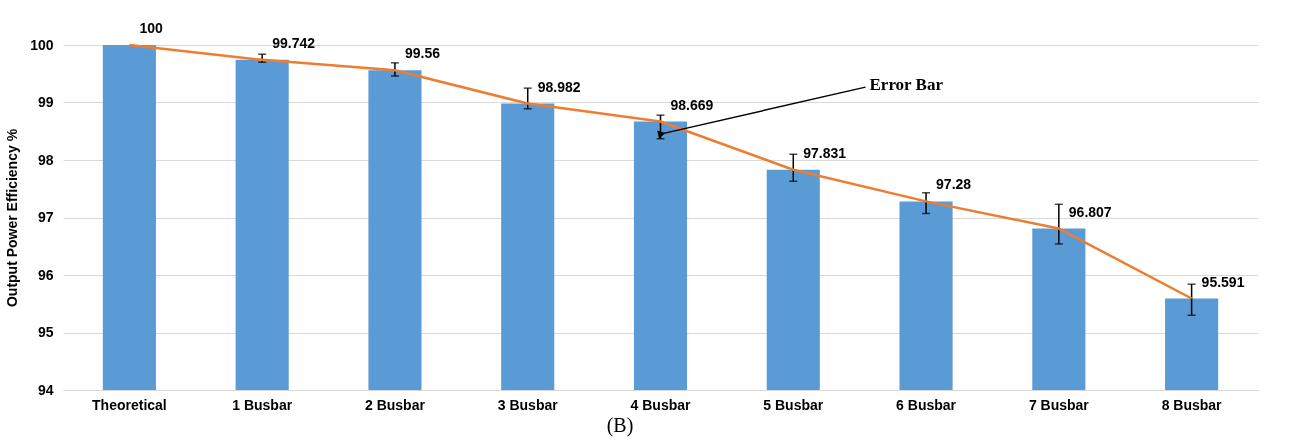 This screenshot has width=1307, height=444. I want to click on data-label: 99.56, so click(422, 53).